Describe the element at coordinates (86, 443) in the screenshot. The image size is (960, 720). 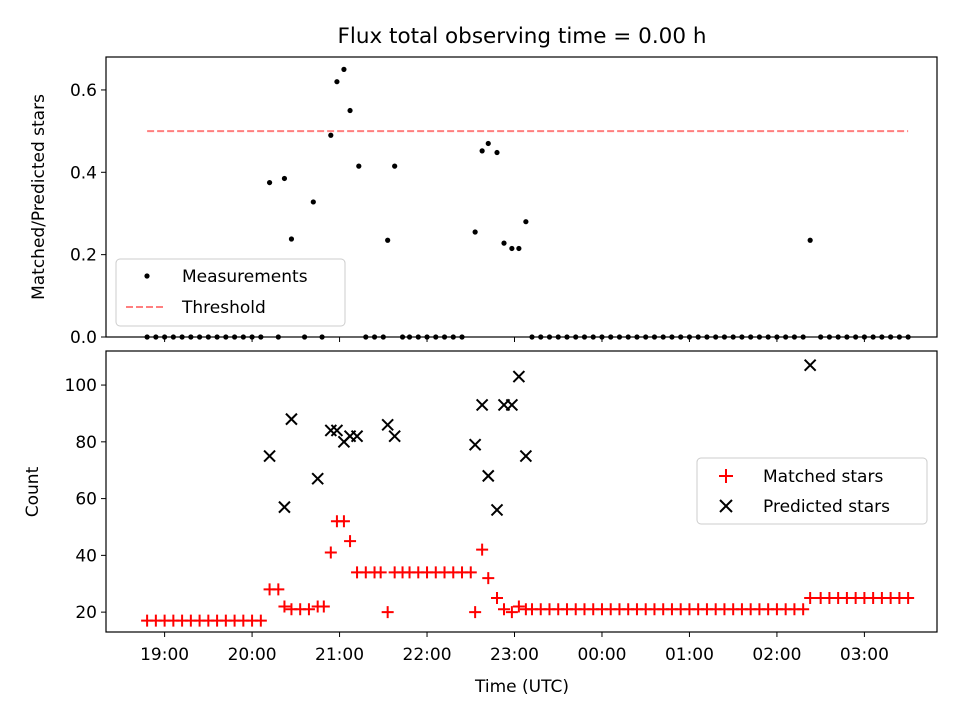
I see `count-y-tick-label: 80` at that location.